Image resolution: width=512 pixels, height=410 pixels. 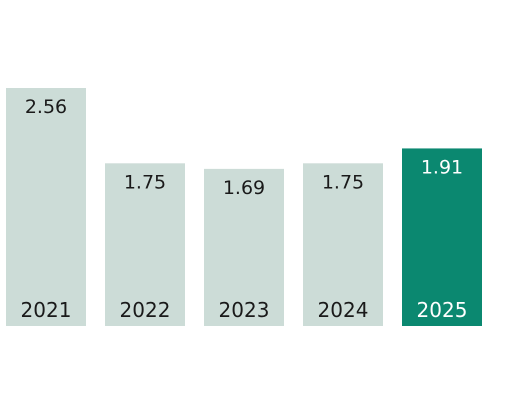 What do you see at coordinates (343, 182) in the screenshot?
I see `value-label-2024: 1.75` at bounding box center [343, 182].